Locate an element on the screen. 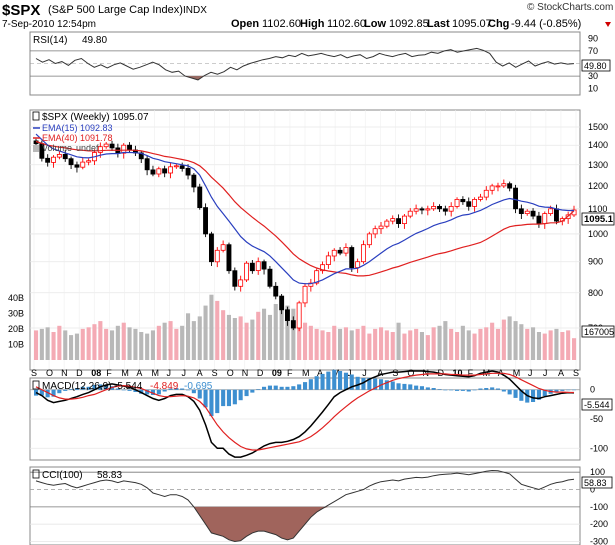  cci-ytick: 0 is located at coordinates (592, 490).